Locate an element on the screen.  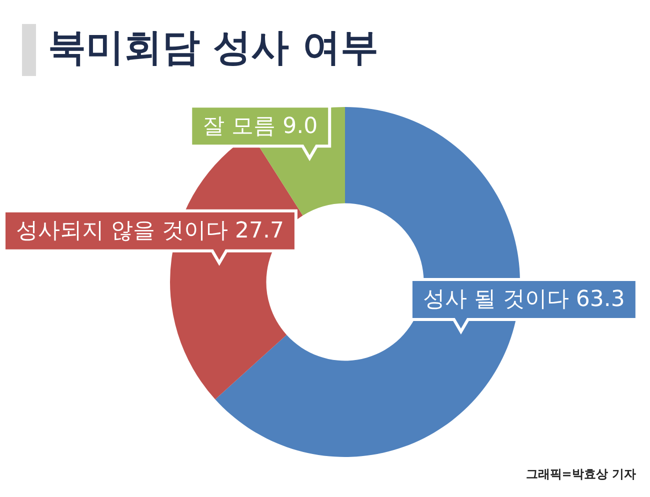
slice-label: 잘 모름 9.0 is located at coordinates (260, 126).